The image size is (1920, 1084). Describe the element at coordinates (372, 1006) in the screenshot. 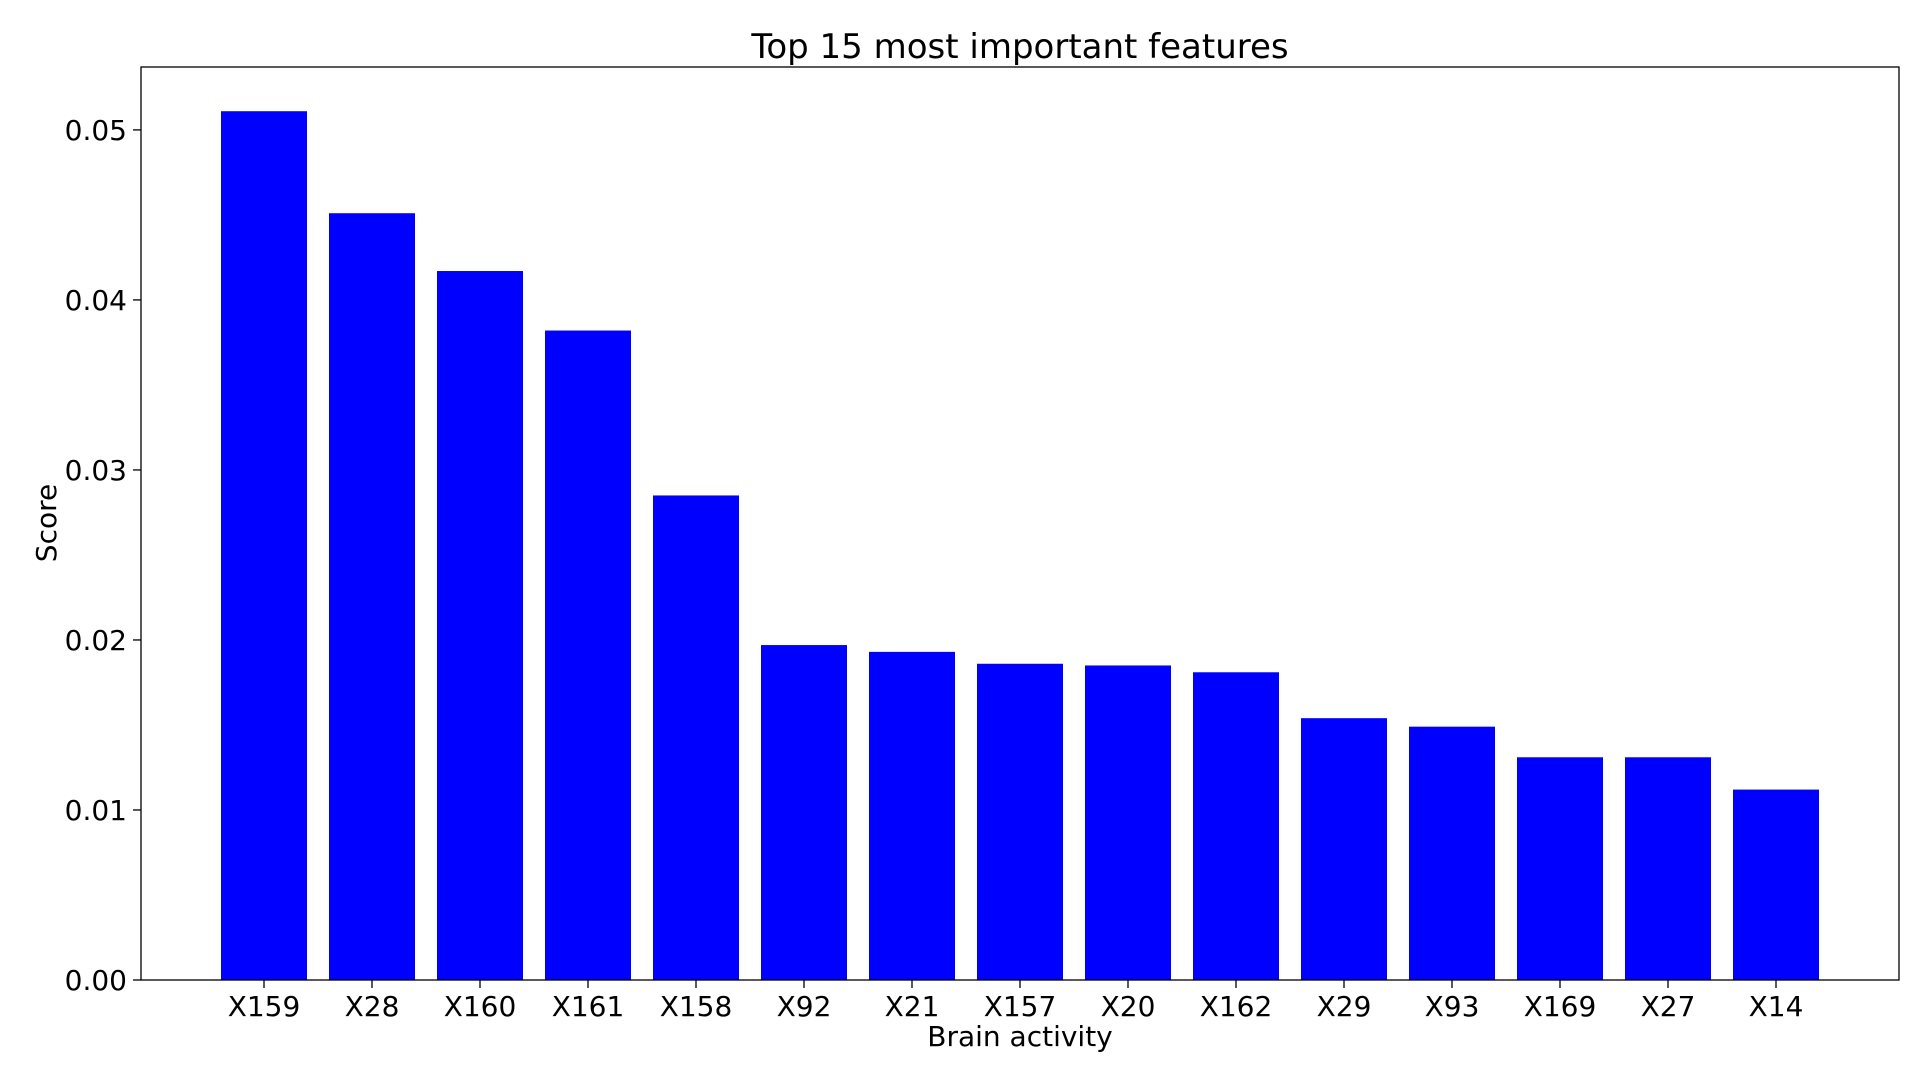

I see `x-tick-label: X28` at that location.